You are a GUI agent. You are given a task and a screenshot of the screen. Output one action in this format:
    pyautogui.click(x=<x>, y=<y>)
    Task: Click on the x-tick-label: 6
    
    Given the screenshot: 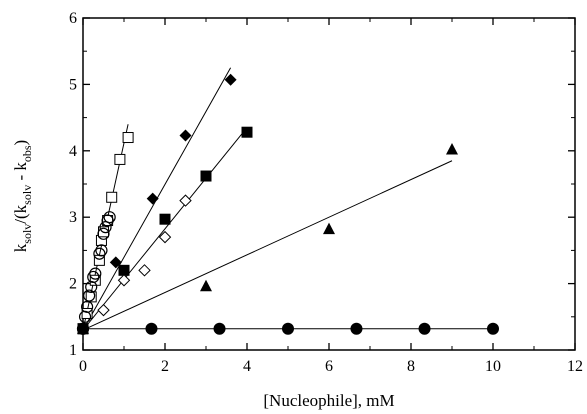 What is the action you would take?
    pyautogui.click(x=329, y=366)
    